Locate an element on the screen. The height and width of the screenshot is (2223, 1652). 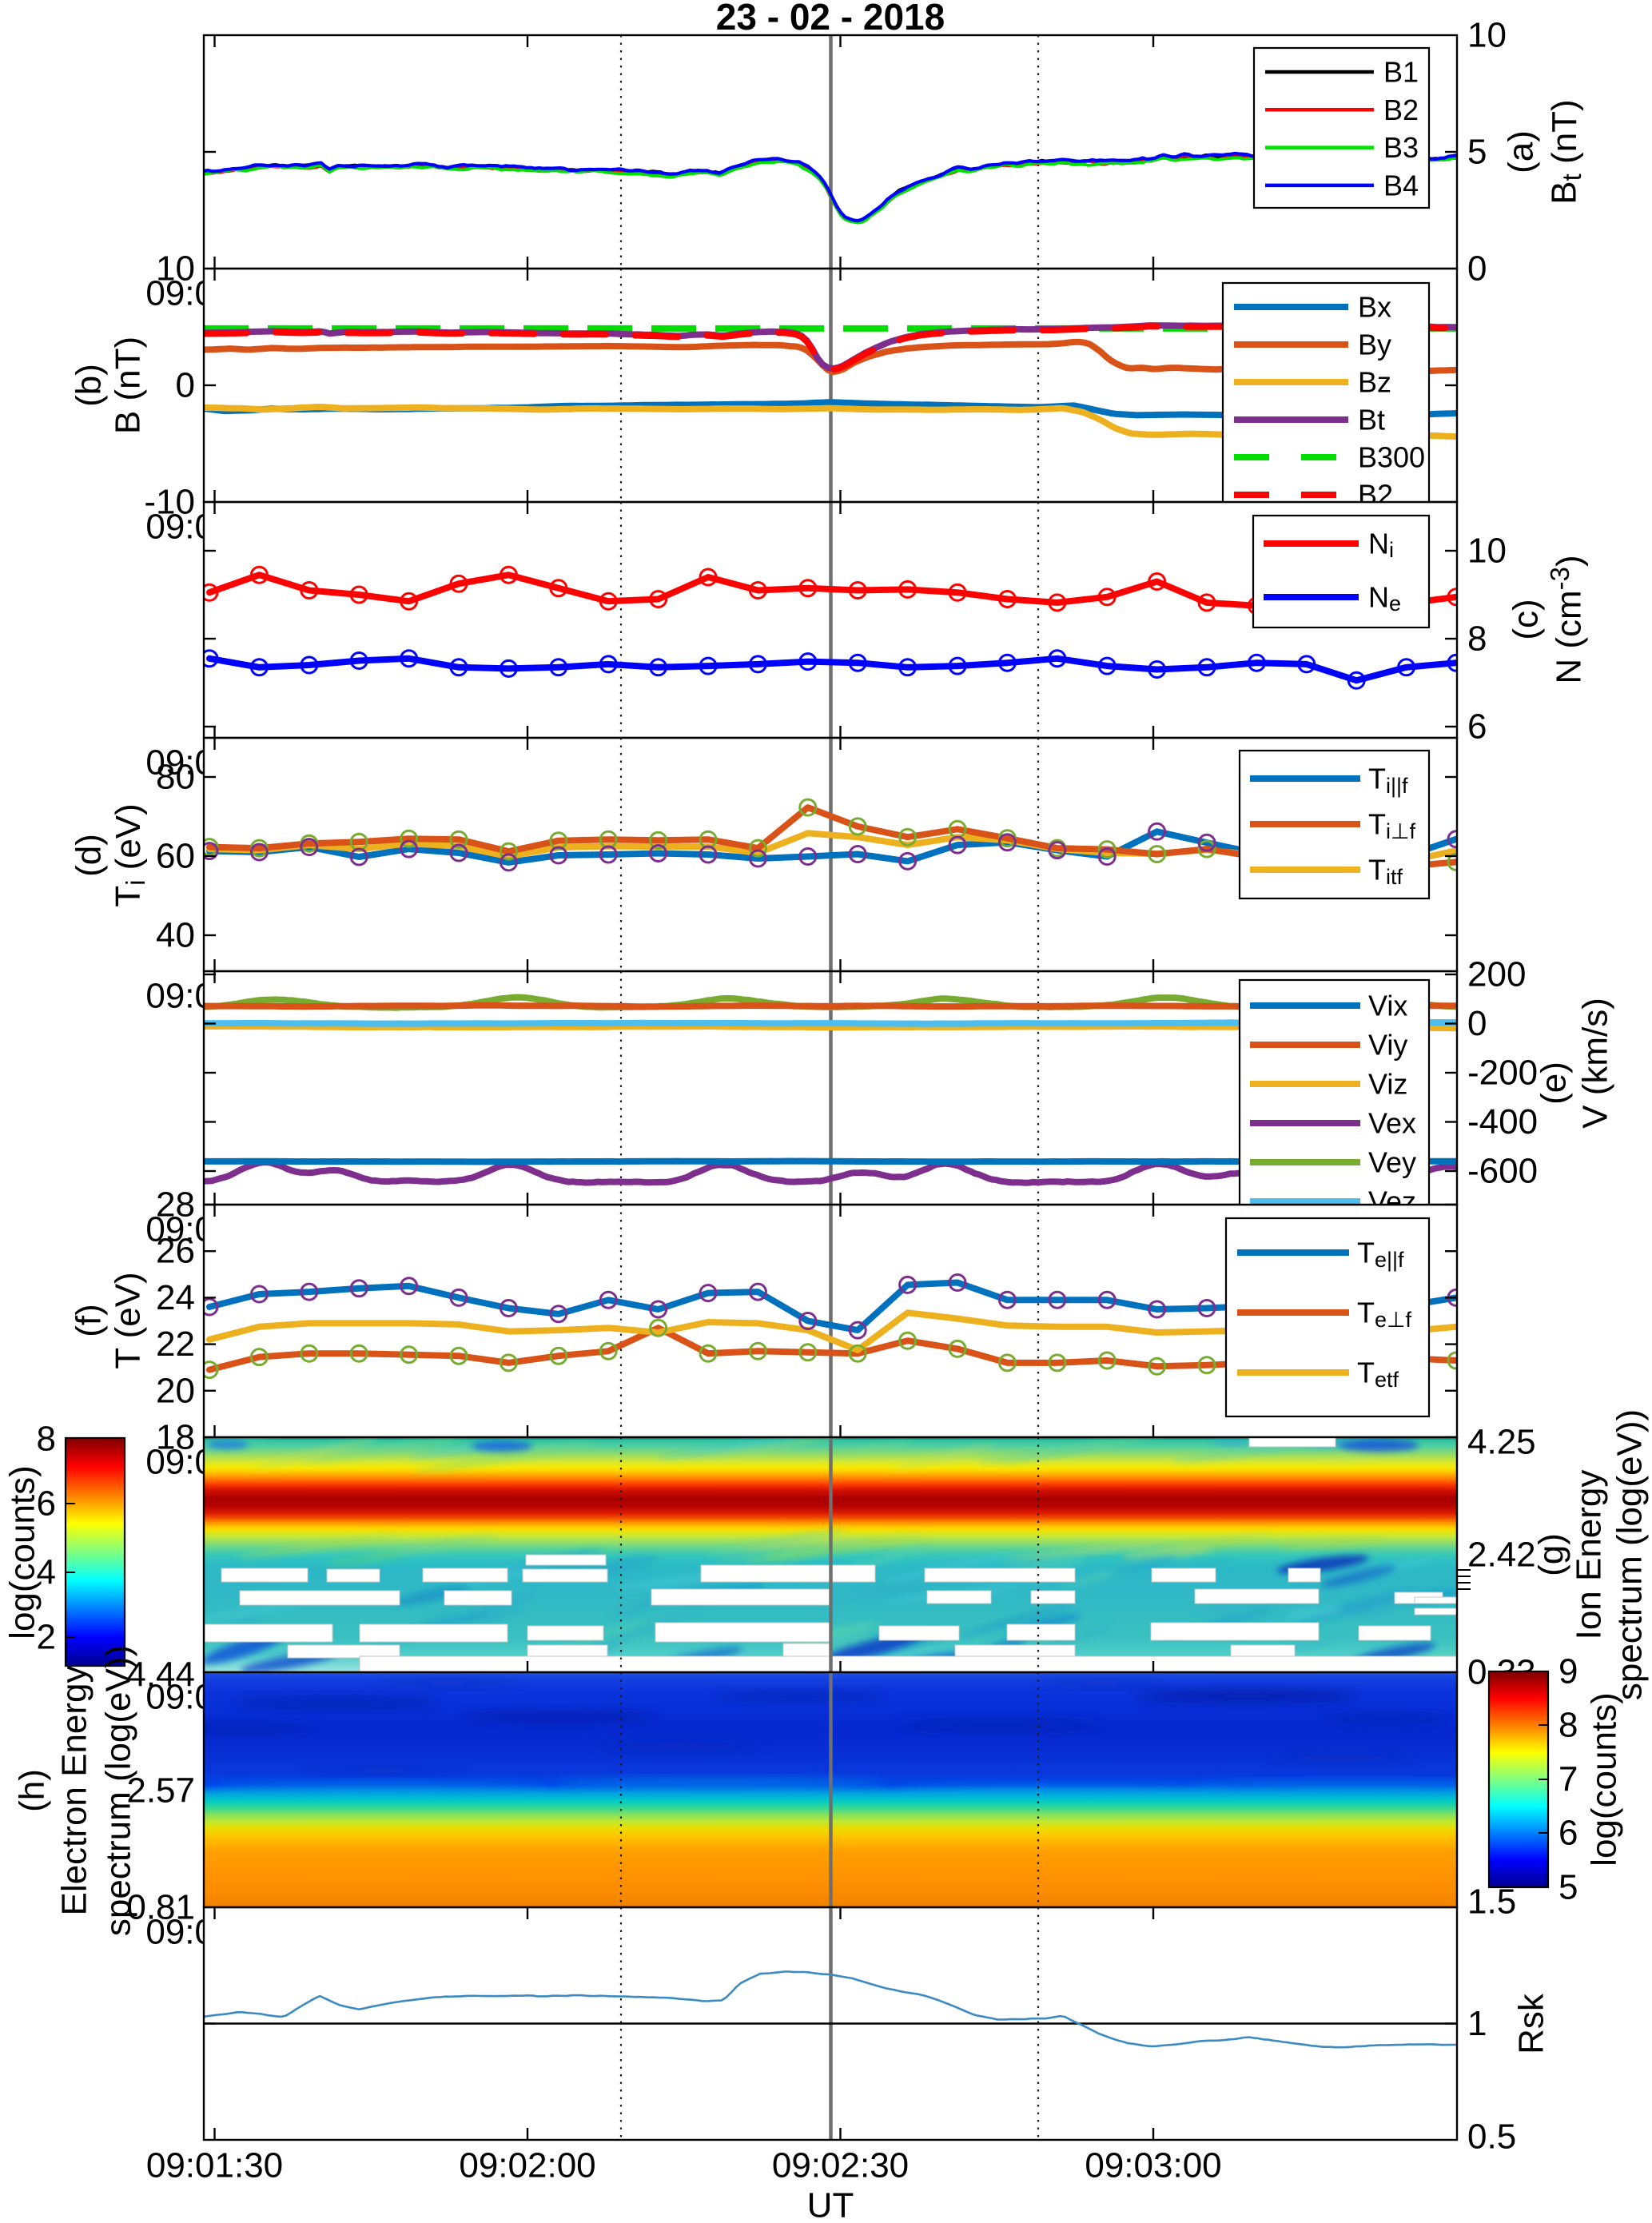
svg-text: 4 is located at coordinates (46, 1572).